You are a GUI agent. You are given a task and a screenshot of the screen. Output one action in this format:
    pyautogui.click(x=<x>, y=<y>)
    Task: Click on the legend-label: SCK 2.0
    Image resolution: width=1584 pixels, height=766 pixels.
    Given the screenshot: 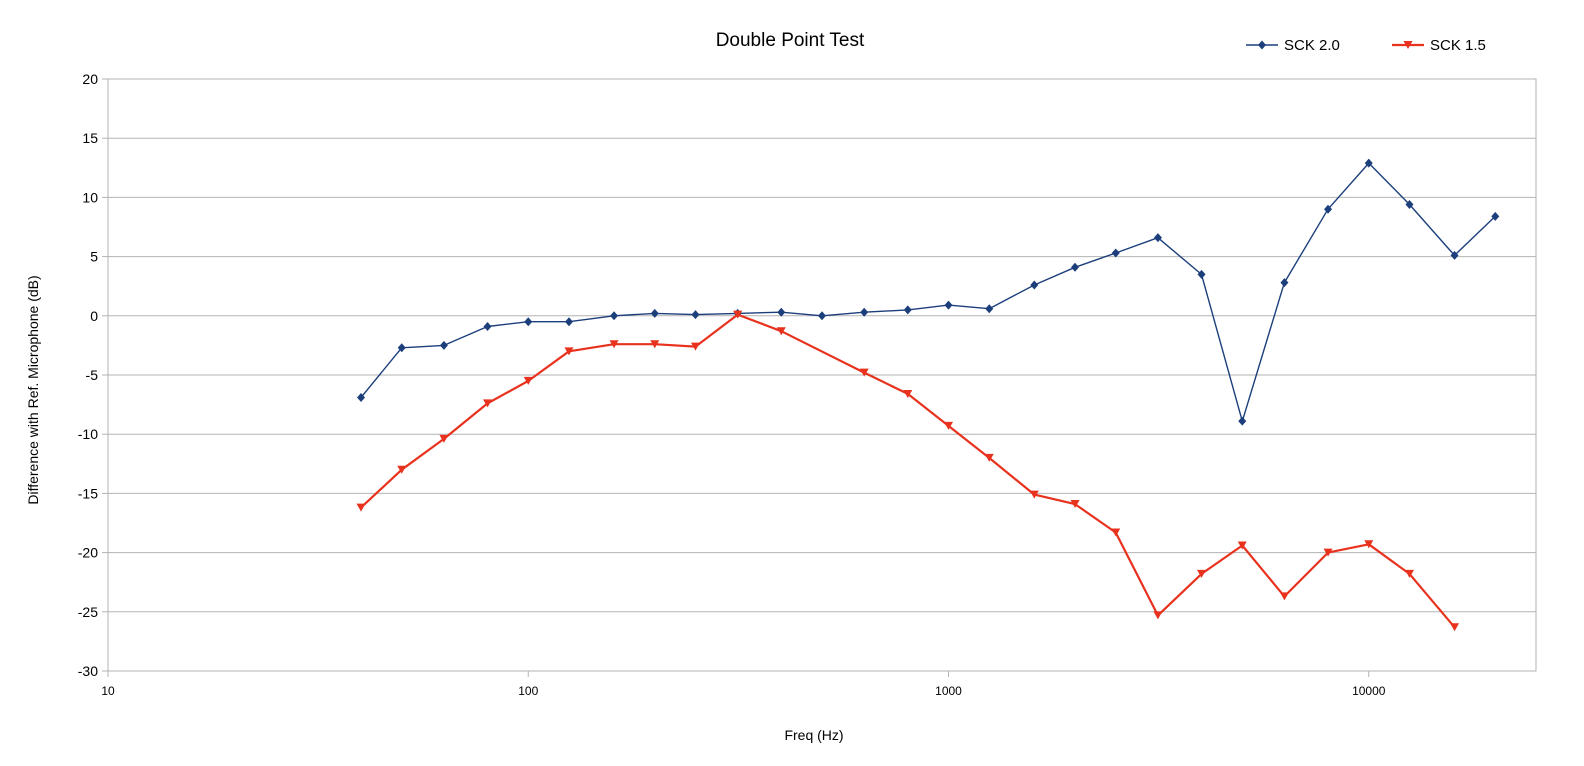 What is the action you would take?
    pyautogui.click(x=1312, y=45)
    